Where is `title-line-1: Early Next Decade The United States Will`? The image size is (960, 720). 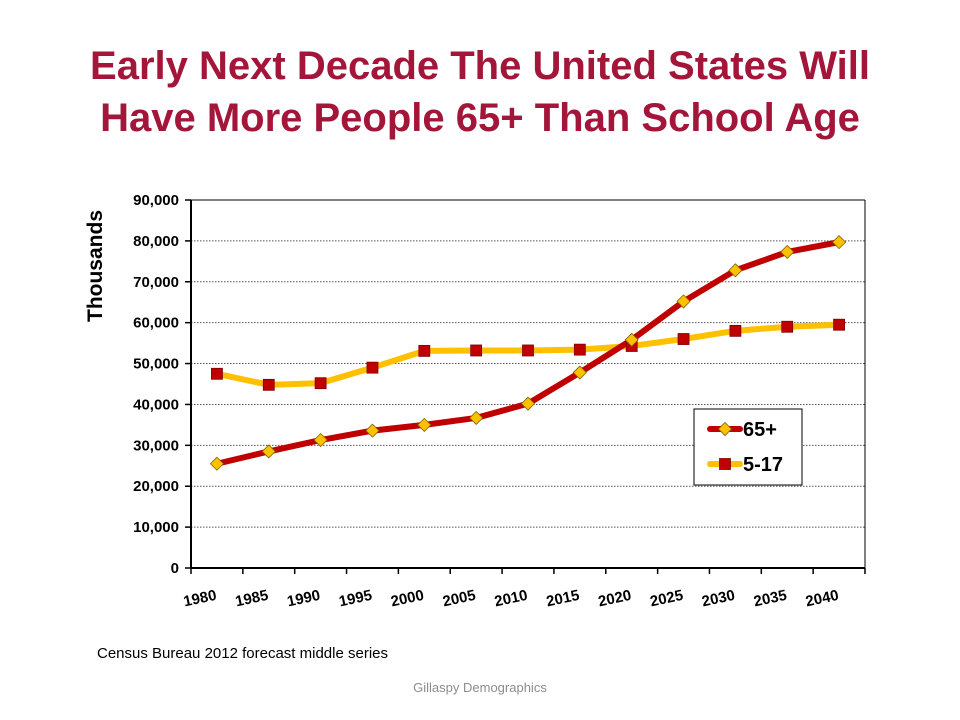 title-line-1: Early Next Decade The United States Will is located at coordinates (480, 66).